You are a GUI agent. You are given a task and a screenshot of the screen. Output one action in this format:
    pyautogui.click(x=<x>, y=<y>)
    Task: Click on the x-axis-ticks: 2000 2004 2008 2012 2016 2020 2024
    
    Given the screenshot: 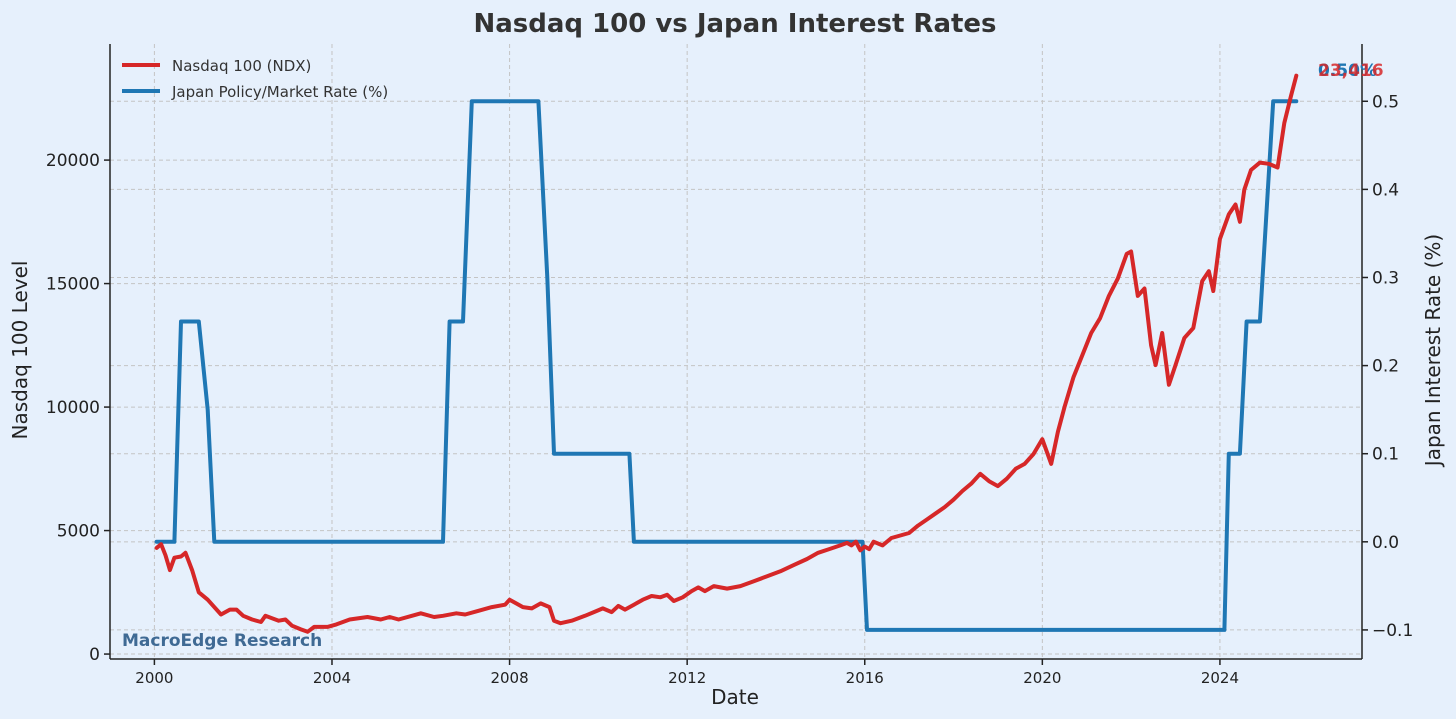 What is the action you would take?
    pyautogui.click(x=687, y=673)
    